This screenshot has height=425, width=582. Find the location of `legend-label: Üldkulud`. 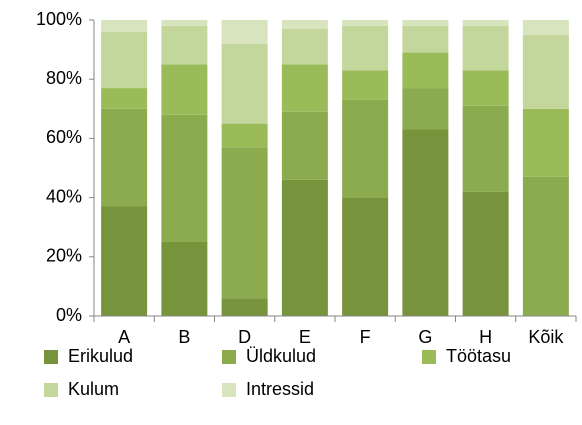

legend-label: Üldkulud is located at coordinates (281, 356).